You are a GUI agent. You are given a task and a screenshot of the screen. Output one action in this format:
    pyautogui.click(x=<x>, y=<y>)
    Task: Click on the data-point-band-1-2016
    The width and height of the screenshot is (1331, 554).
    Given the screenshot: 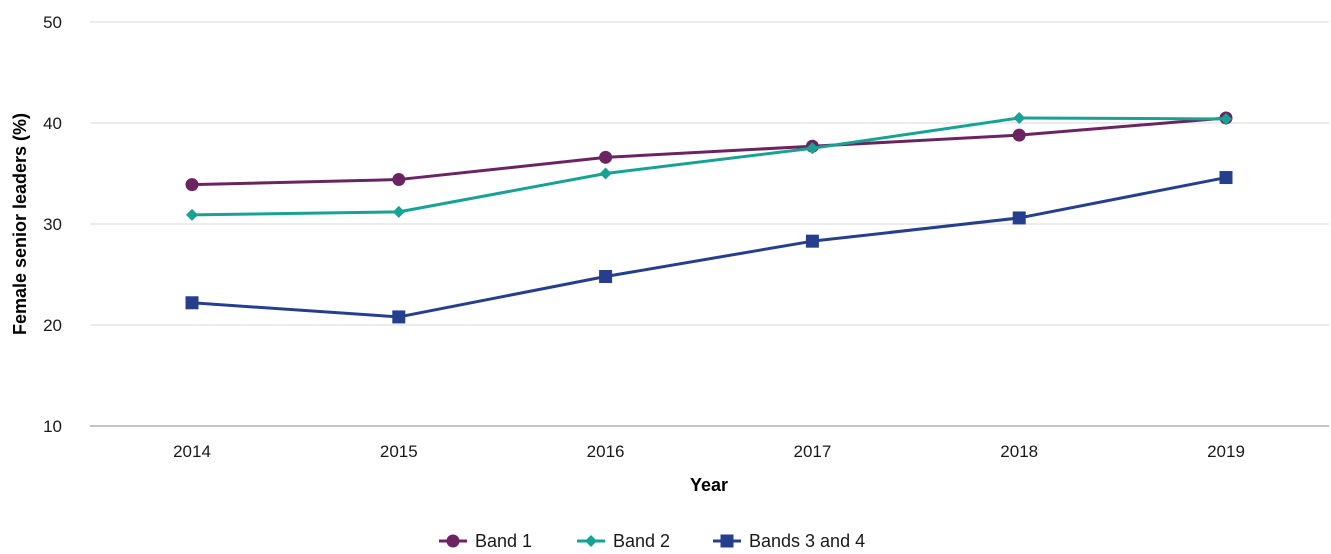 What is the action you would take?
    pyautogui.click(x=606, y=157)
    